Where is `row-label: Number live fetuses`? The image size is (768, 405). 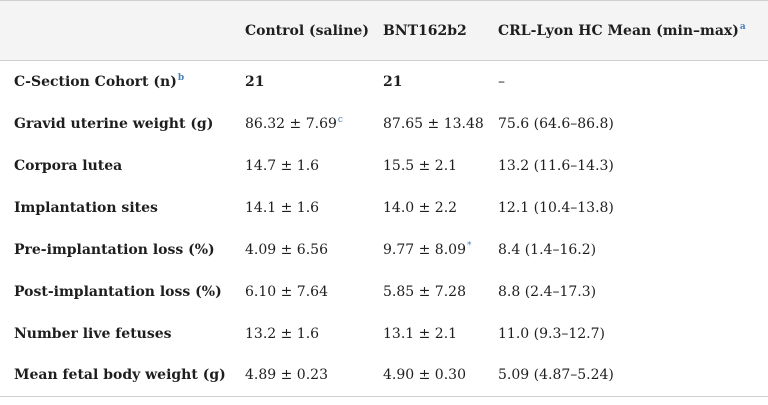 row-label: Number live fetuses is located at coordinates (116, 334).